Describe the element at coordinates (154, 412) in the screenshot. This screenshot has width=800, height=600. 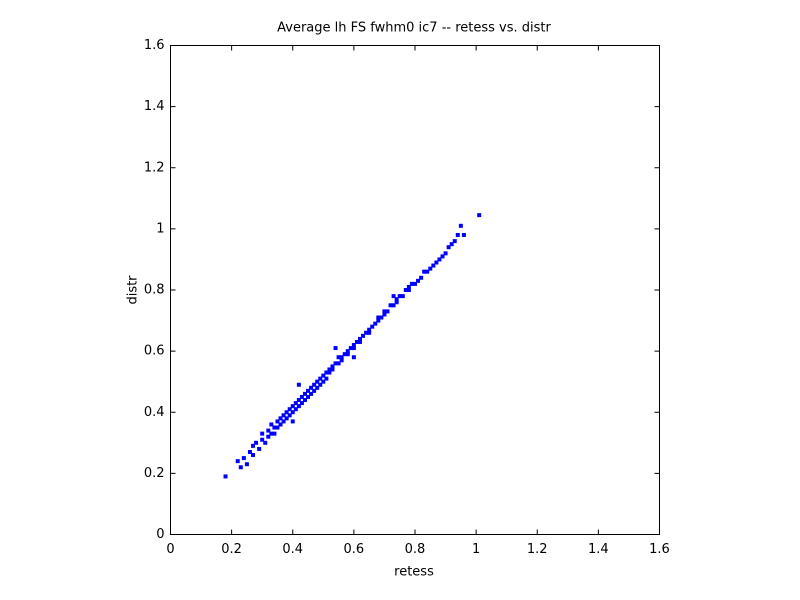
I see `y-tick-label: 0.4` at that location.